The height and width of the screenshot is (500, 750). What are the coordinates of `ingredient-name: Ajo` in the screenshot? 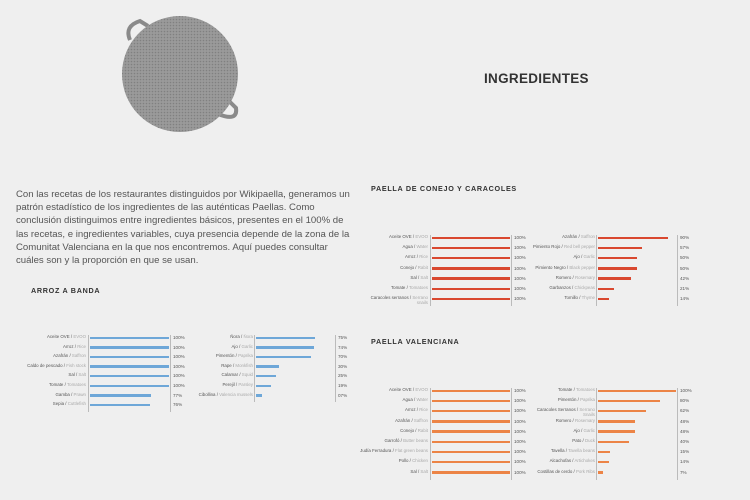 It's located at (576, 257).